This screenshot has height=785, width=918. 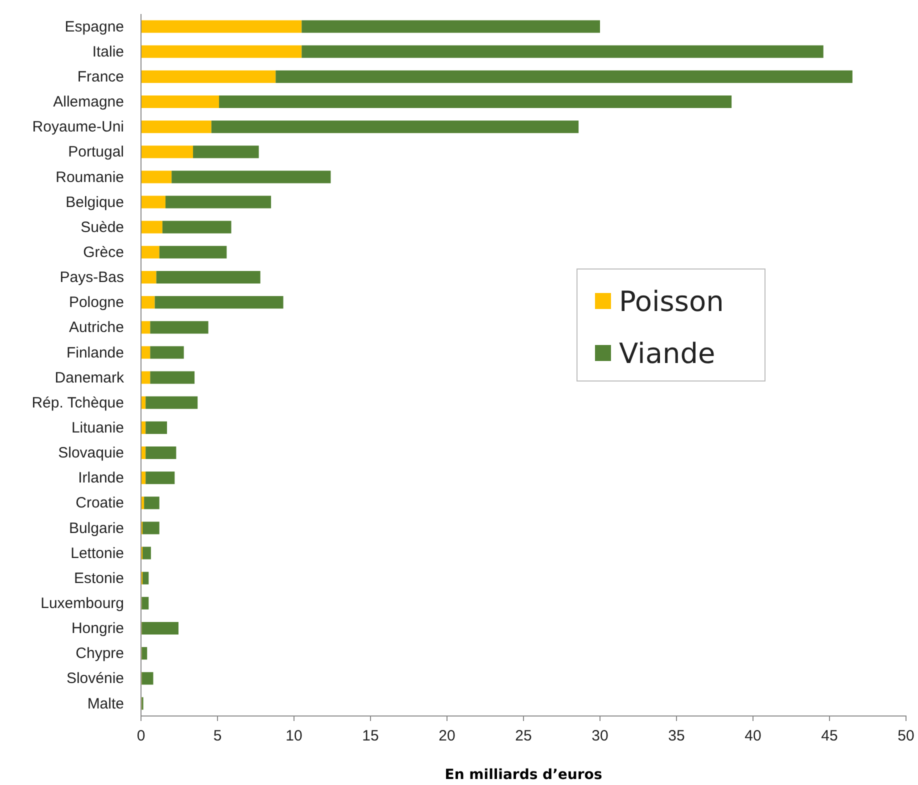 What do you see at coordinates (95, 679) in the screenshot?
I see `y-tick-label: Slovénie` at bounding box center [95, 679].